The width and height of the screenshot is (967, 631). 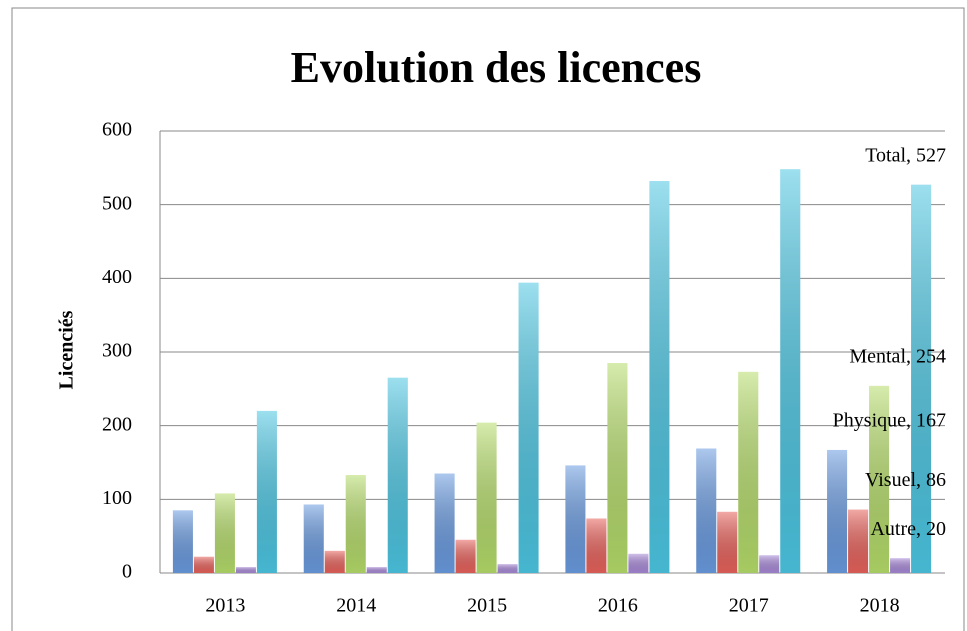 What do you see at coordinates (908, 529) in the screenshot?
I see `data-label: Autre, 20` at bounding box center [908, 529].